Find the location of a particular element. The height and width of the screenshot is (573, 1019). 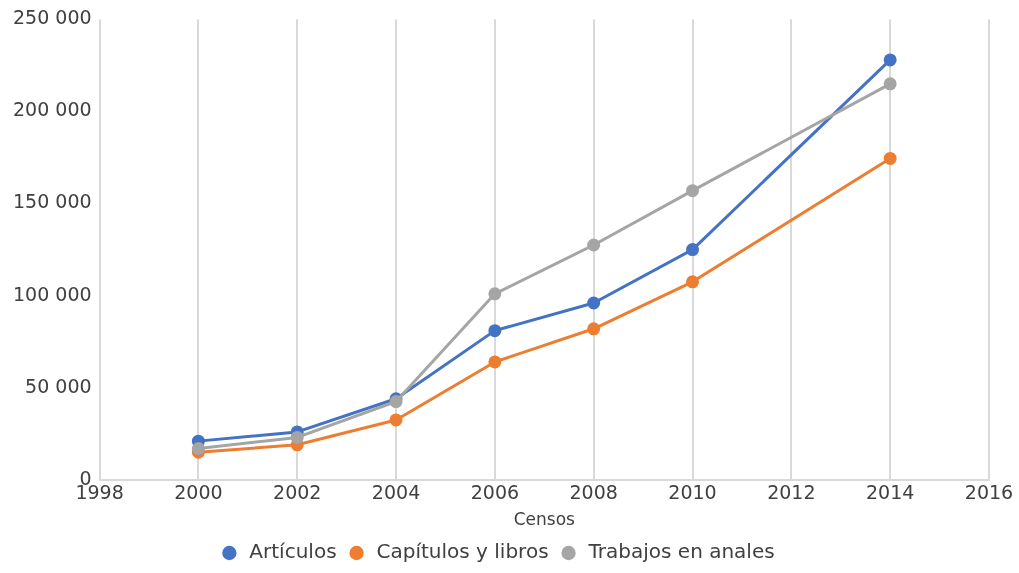

y-tick-label: 250 000 is located at coordinates (52, 17).